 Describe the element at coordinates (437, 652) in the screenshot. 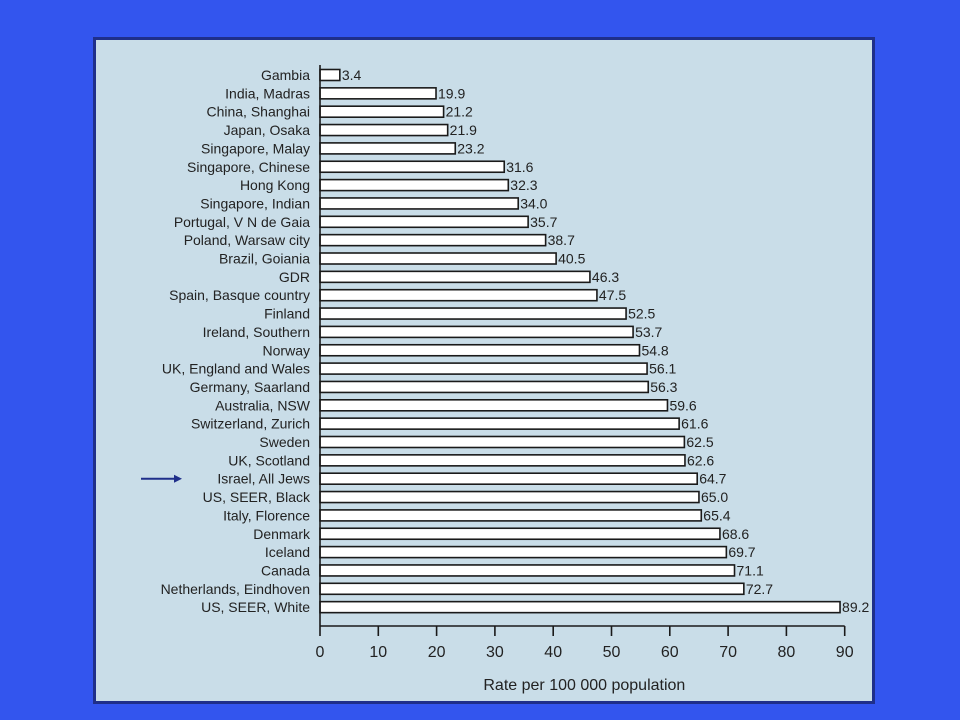

I see `x-tick-label: 20` at that location.